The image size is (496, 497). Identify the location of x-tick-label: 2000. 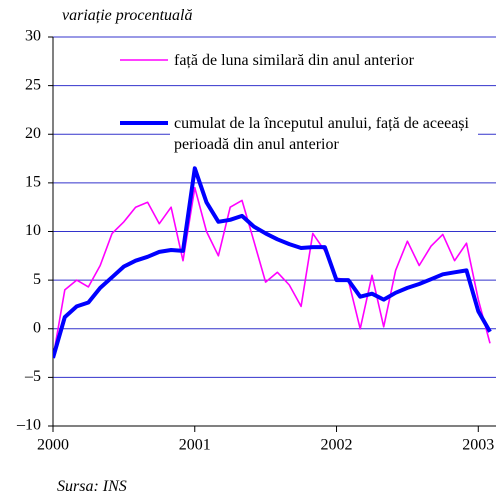
(53, 445).